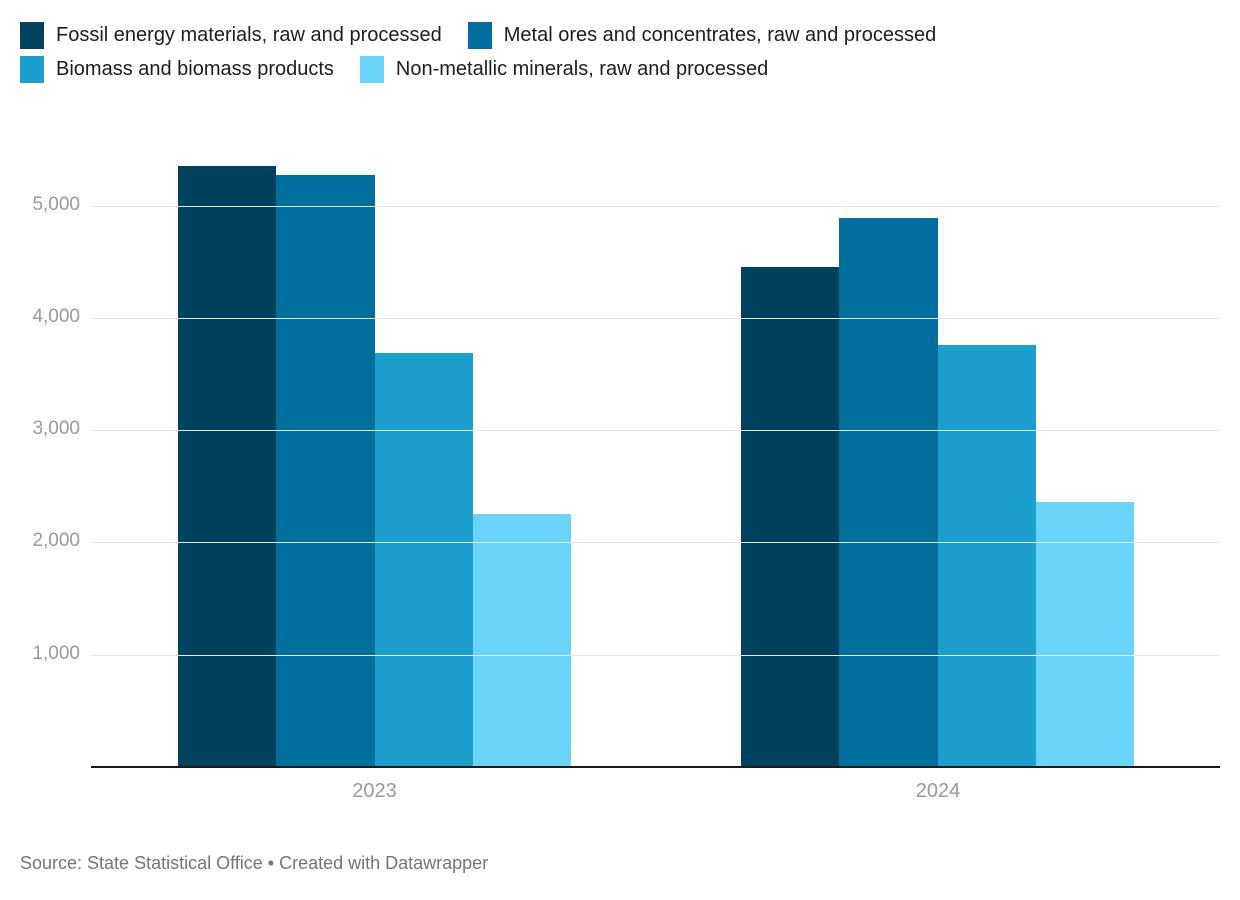 The image size is (1240, 900). I want to click on x-axis-label-2023: 2023, so click(374, 791).